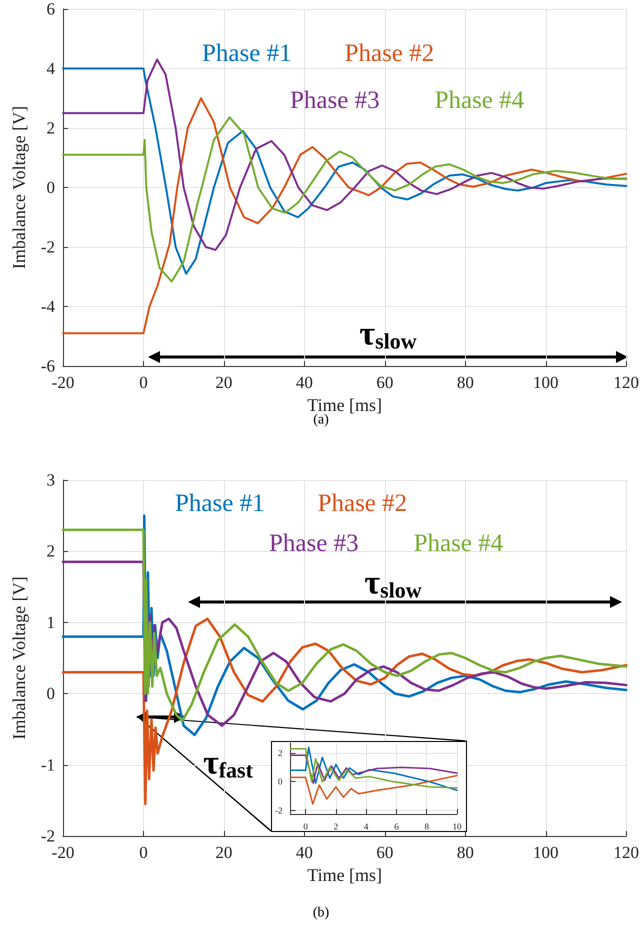 This screenshot has height=933, width=642. Describe the element at coordinates (220, 503) in the screenshot. I see `series-label: Phase #1` at that location.